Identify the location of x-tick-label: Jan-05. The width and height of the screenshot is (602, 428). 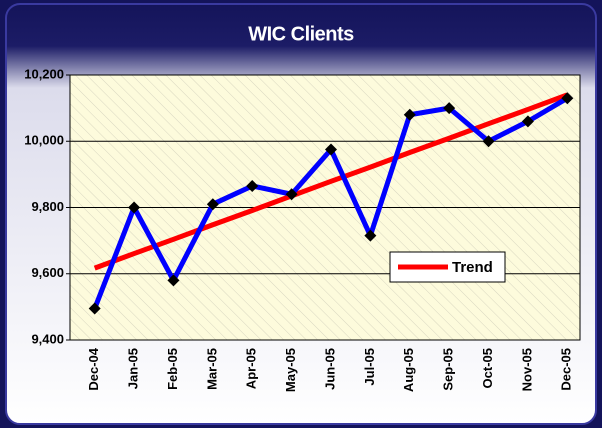
(133, 368).